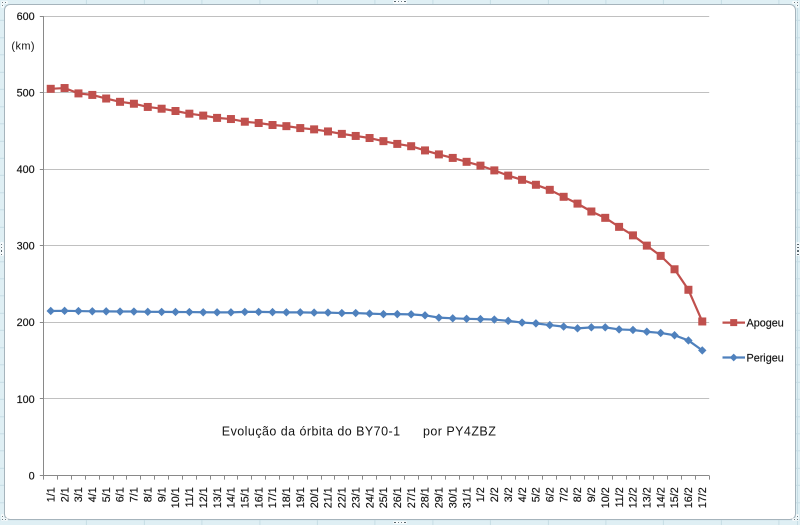 This screenshot has height=525, width=800. I want to click on svg-text: 3/1, so click(79, 494).